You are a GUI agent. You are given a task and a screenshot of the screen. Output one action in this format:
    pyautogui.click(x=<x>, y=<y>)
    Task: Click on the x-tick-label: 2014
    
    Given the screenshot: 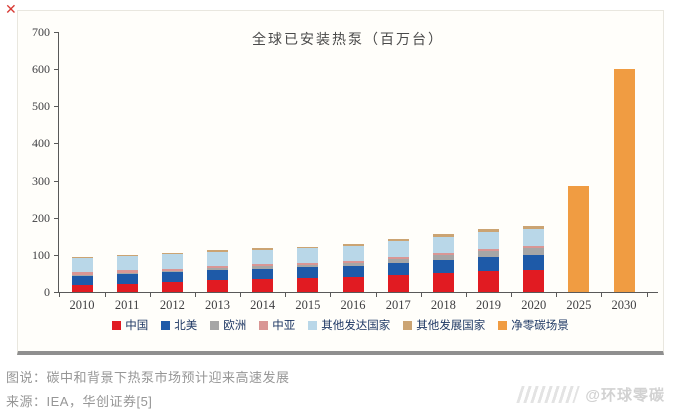 What is the action you would take?
    pyautogui.click(x=263, y=305)
    